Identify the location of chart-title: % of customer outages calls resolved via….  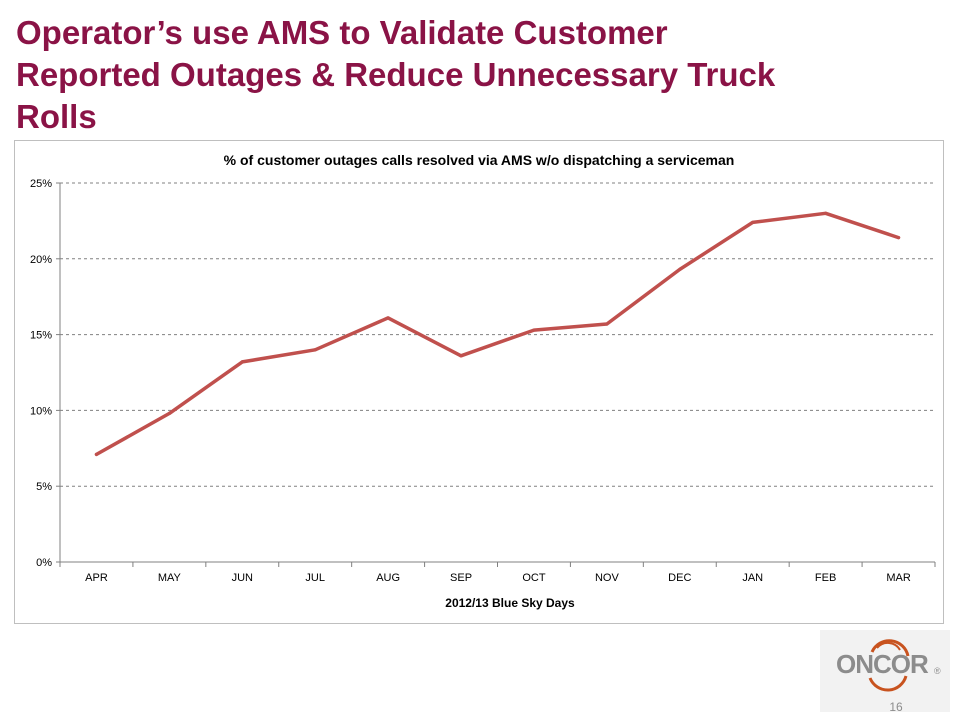
(479, 160).